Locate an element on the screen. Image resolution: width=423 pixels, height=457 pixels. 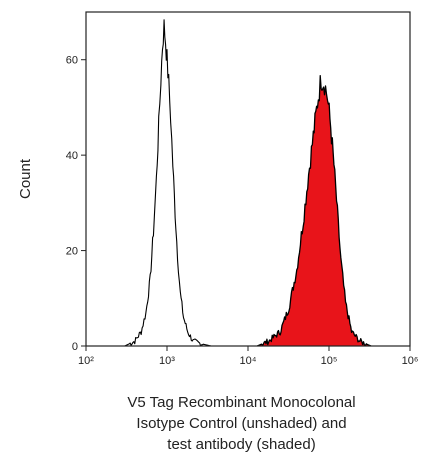
x-tick-label: 10⁵ is located at coordinates (329, 361).